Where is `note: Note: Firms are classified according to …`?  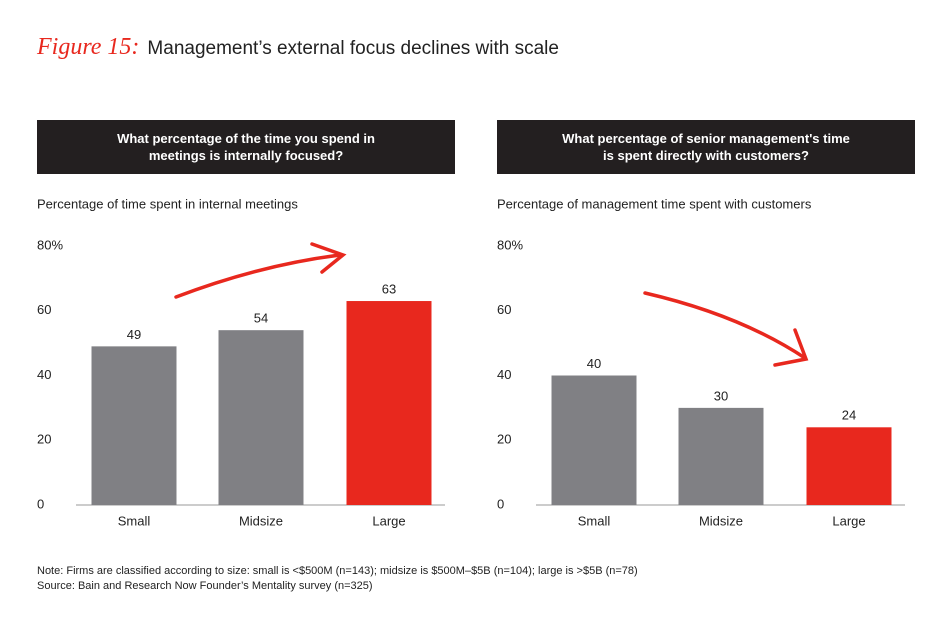
note: Note: Firms are classified according to … is located at coordinates (337, 571).